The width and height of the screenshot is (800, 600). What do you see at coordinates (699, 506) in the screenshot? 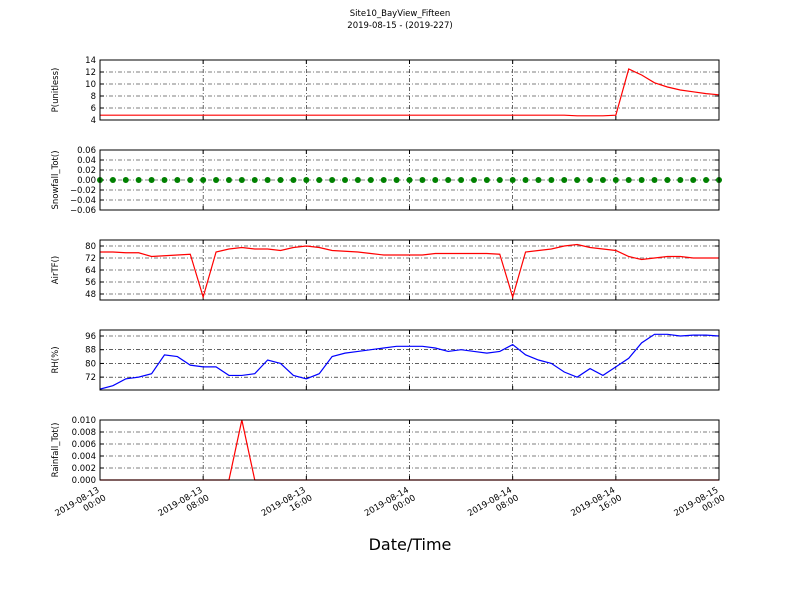
I see `x-tick-label: 2019-08-1500:00` at bounding box center [699, 506].